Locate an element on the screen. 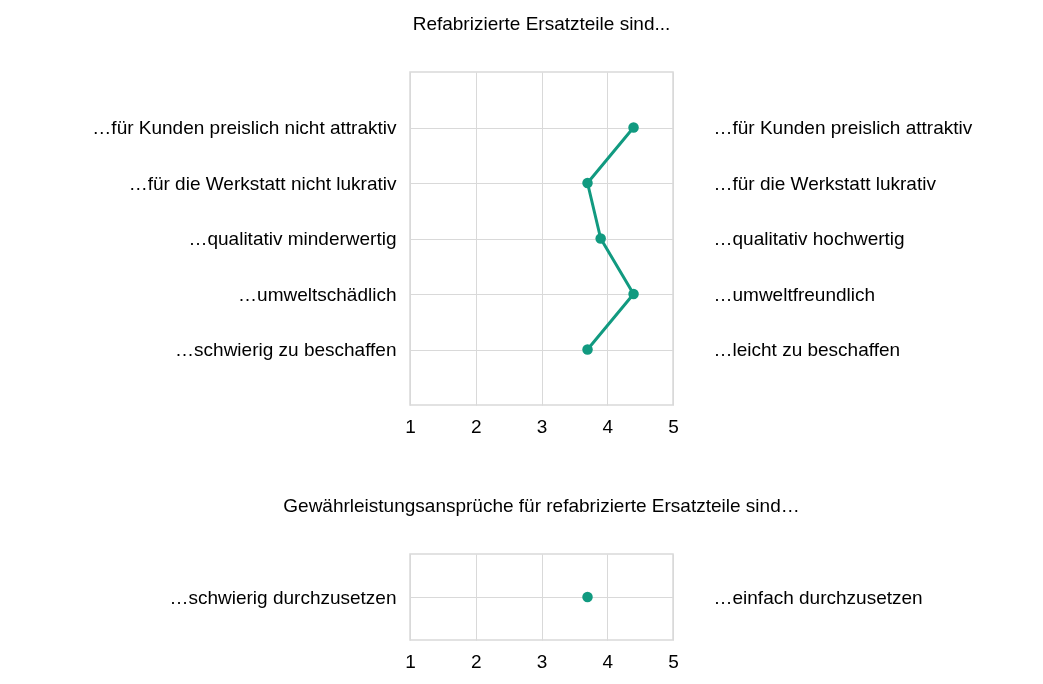 This screenshot has height=684, width=1043. y2-tick-label: …leicht zu beschaffen is located at coordinates (807, 349).